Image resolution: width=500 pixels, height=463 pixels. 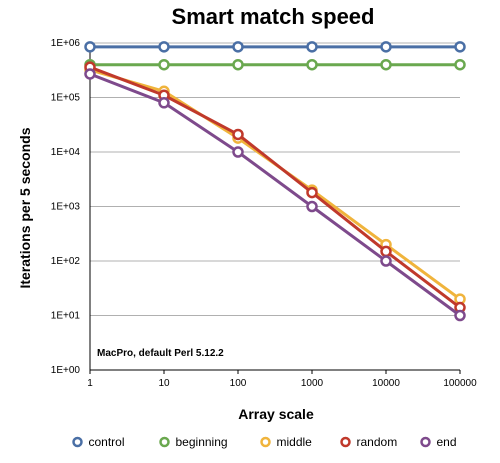 What do you see at coordinates (238, 383) in the screenshot?
I see `x-tick-label: 100` at bounding box center [238, 383].